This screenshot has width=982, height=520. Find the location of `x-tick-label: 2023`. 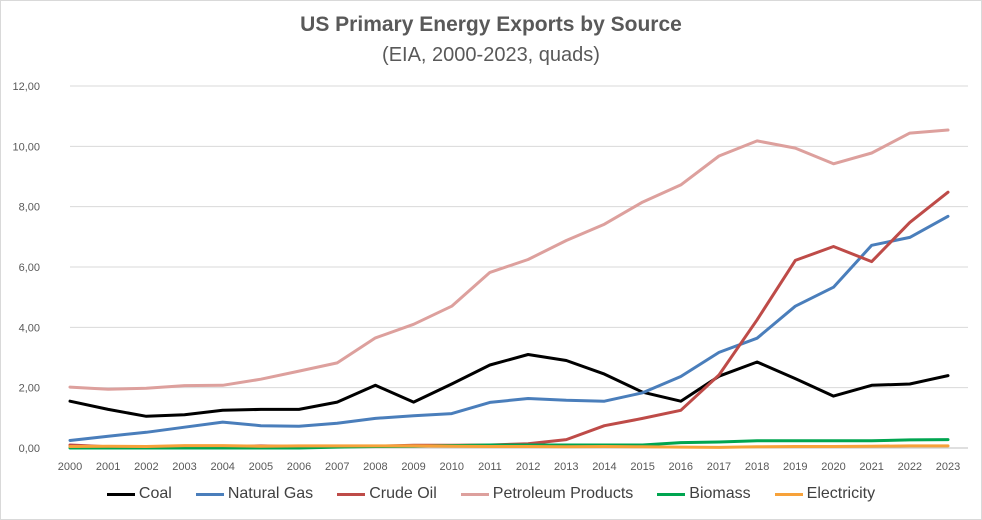

x-tick-label: 2023 is located at coordinates (948, 467).